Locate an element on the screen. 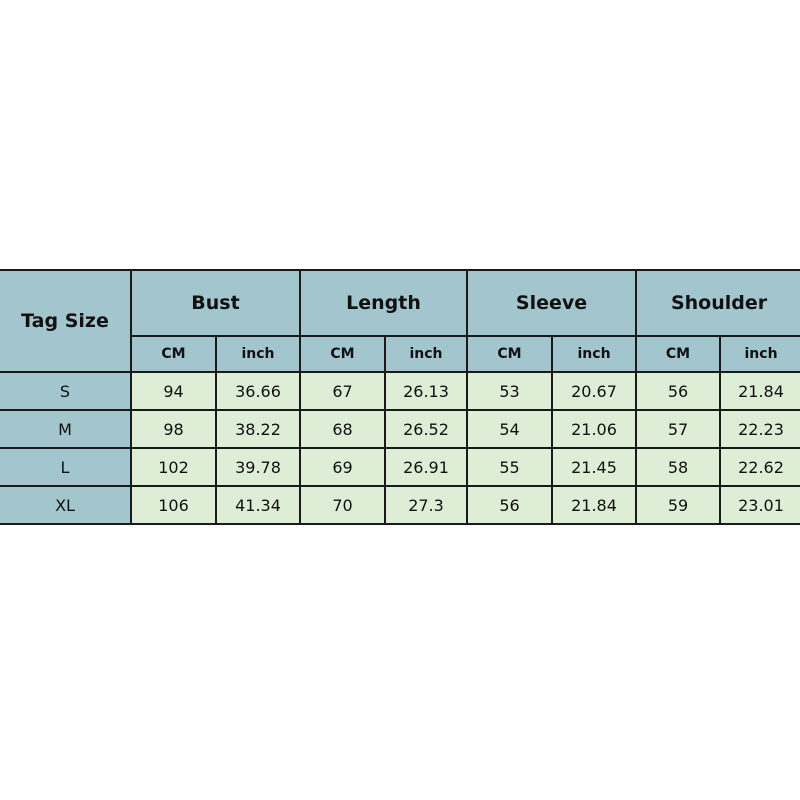  value-cell: 38.22 is located at coordinates (258, 429).